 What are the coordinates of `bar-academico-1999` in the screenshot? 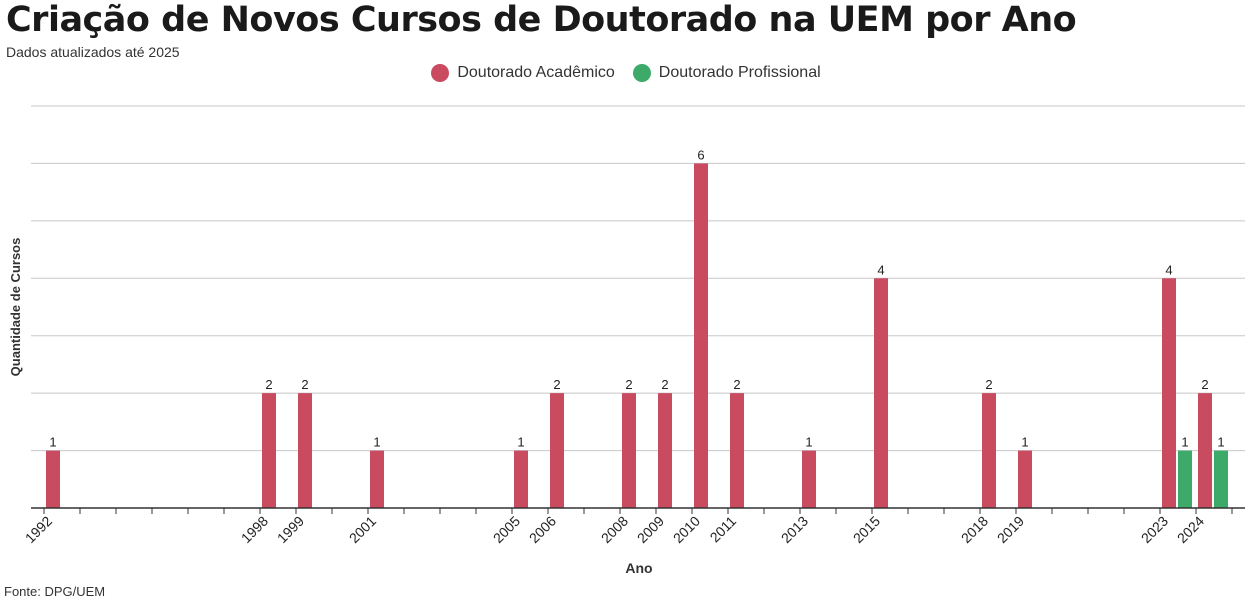 It's located at (305, 450).